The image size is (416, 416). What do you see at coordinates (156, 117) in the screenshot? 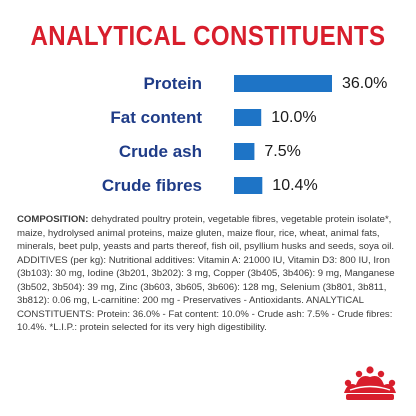
I see `category-label: Fat content` at bounding box center [156, 117].